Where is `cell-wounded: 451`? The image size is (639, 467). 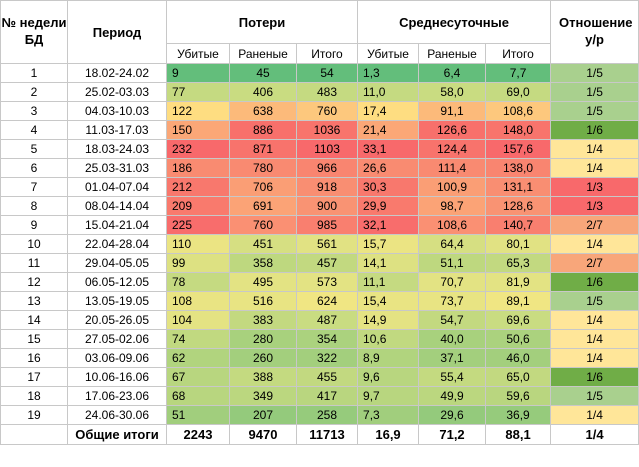
cell-wounded: 451 is located at coordinates (263, 244).